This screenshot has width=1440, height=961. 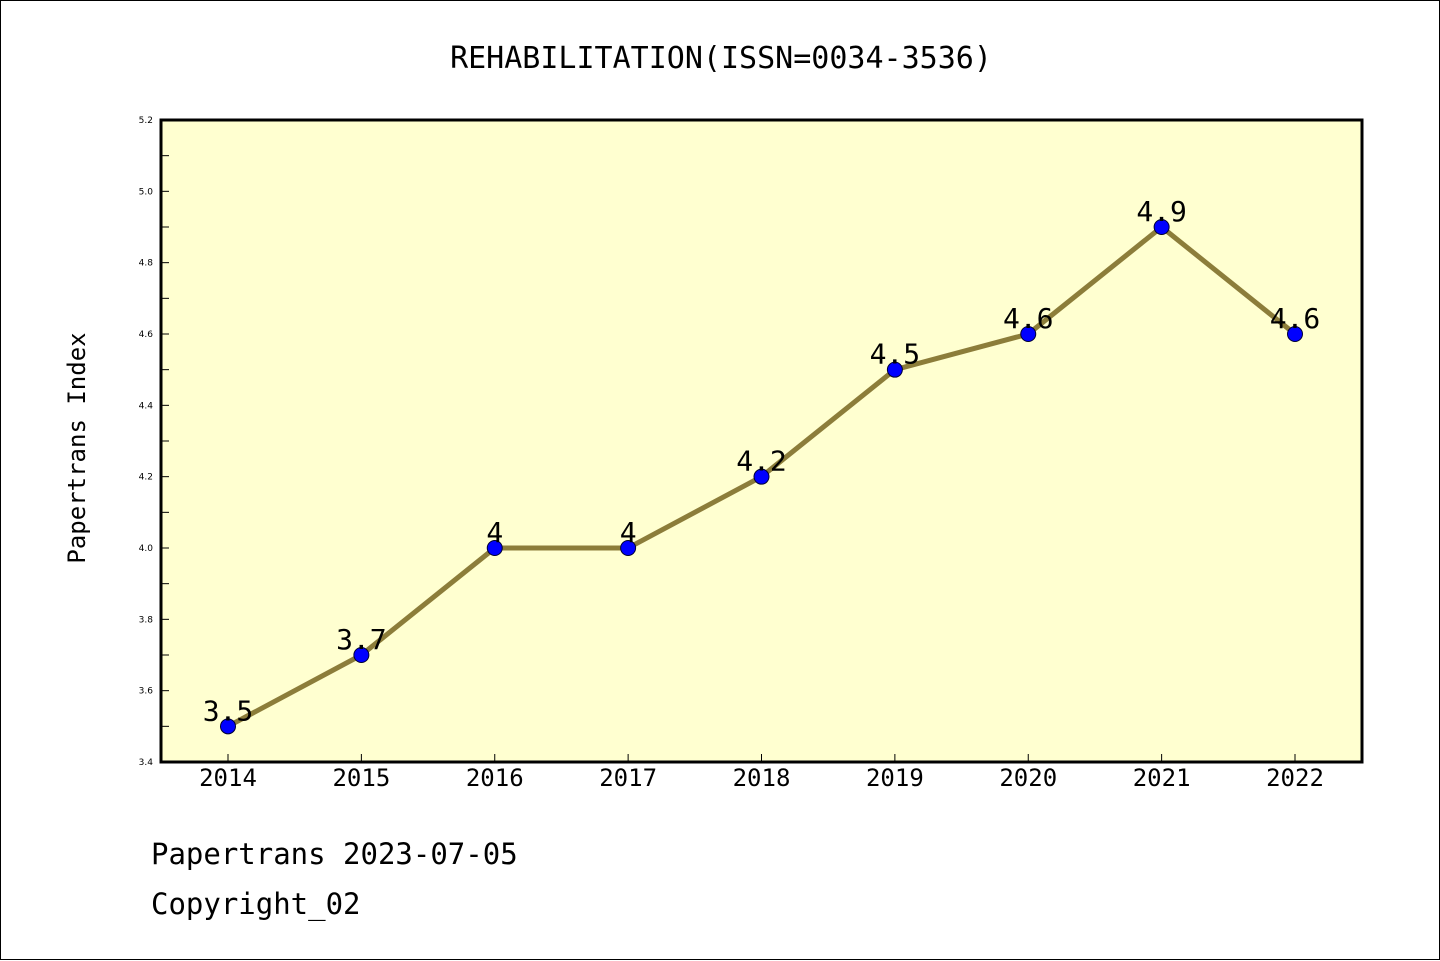 I want to click on y-tick-label: 3.4, so click(x=146, y=763).